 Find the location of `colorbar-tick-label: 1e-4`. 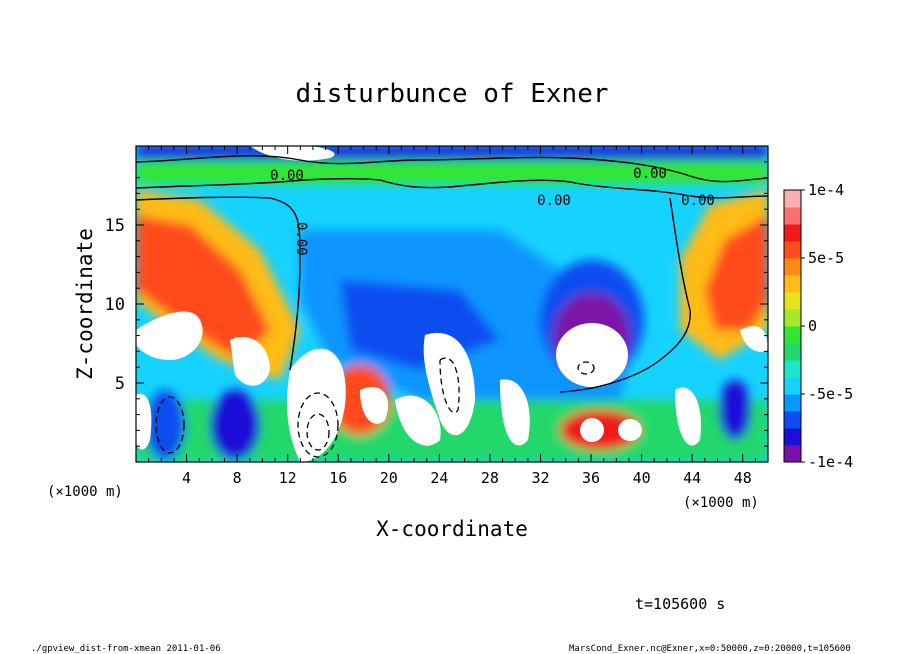

colorbar-tick-label: 1e-4 is located at coordinates (826, 190).